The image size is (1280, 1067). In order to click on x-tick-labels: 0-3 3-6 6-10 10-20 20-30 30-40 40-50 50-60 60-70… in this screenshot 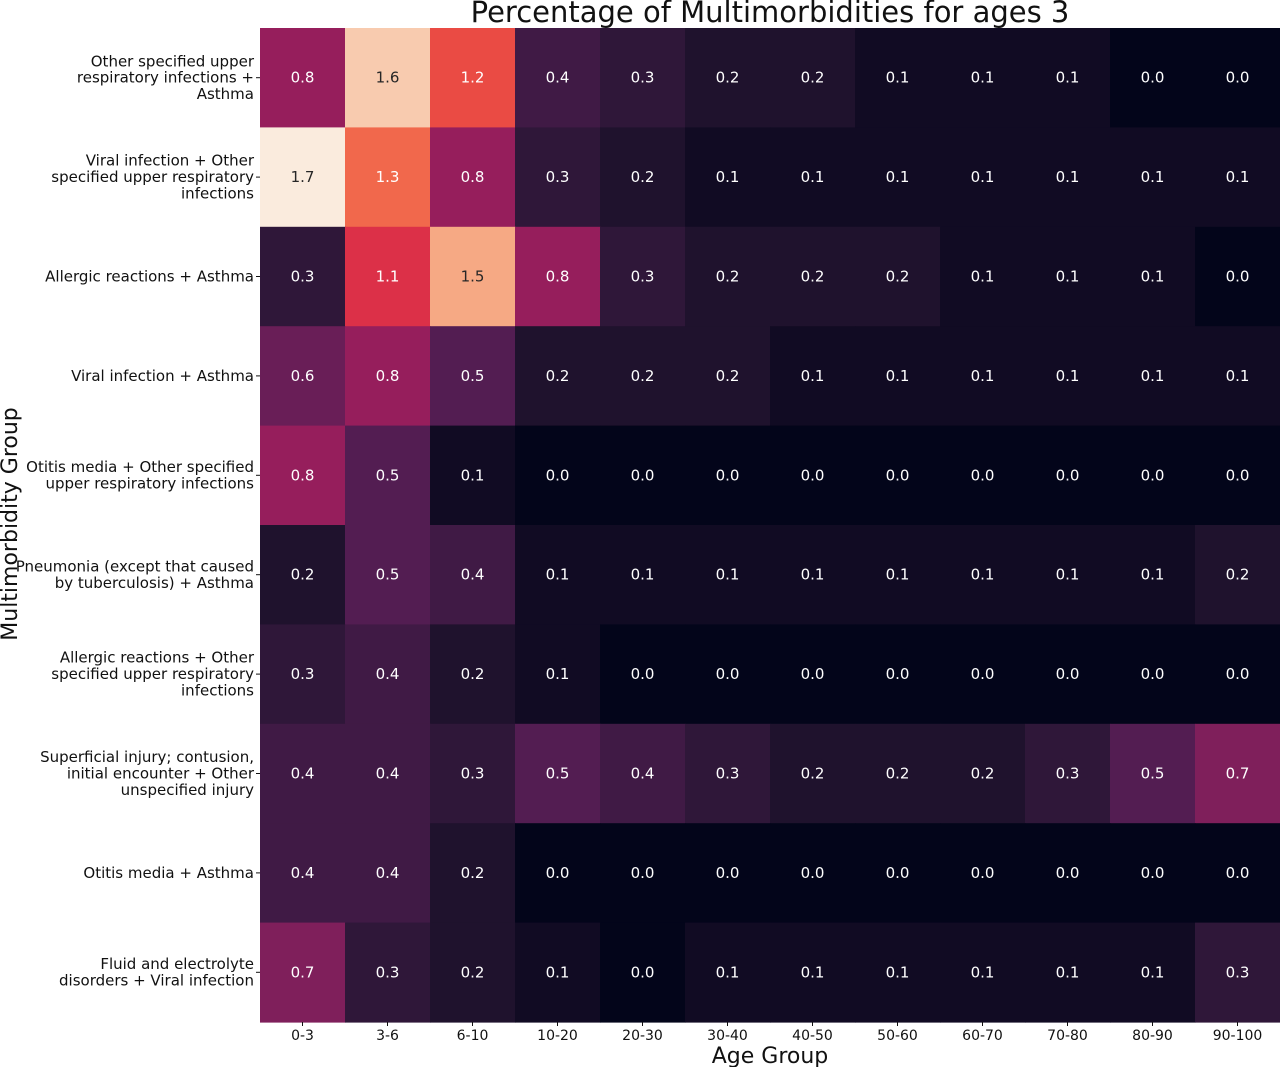, I will do `click(776, 1033)`.